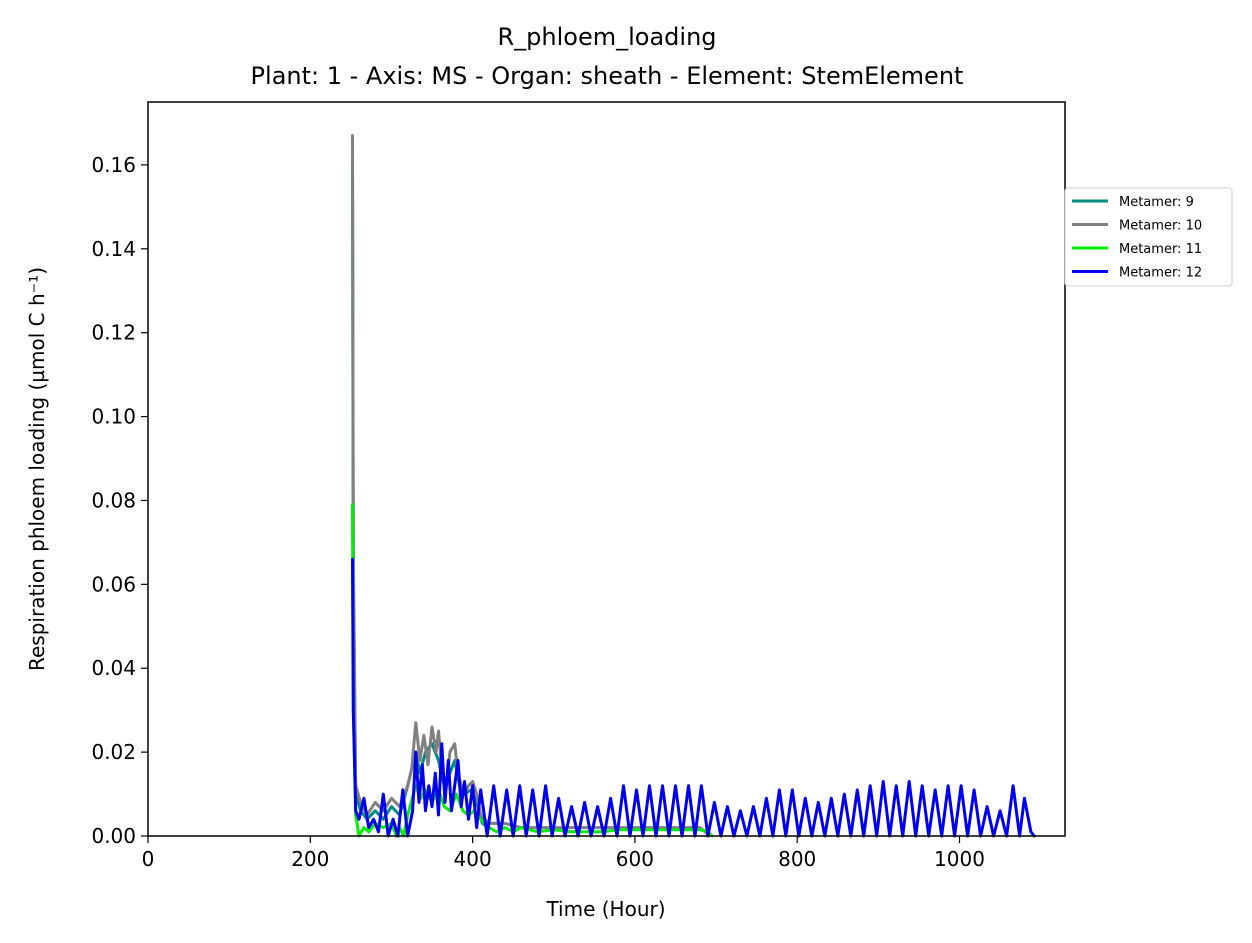 This screenshot has width=1252, height=943. Describe the element at coordinates (113, 668) in the screenshot. I see `y-tick-label: 0.04` at that location.